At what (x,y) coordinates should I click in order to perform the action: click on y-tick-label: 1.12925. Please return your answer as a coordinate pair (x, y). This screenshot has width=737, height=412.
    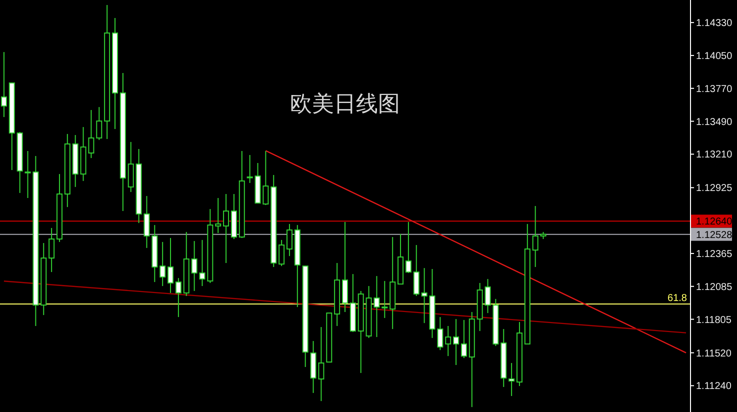
    Looking at the image, I should click on (714, 188).